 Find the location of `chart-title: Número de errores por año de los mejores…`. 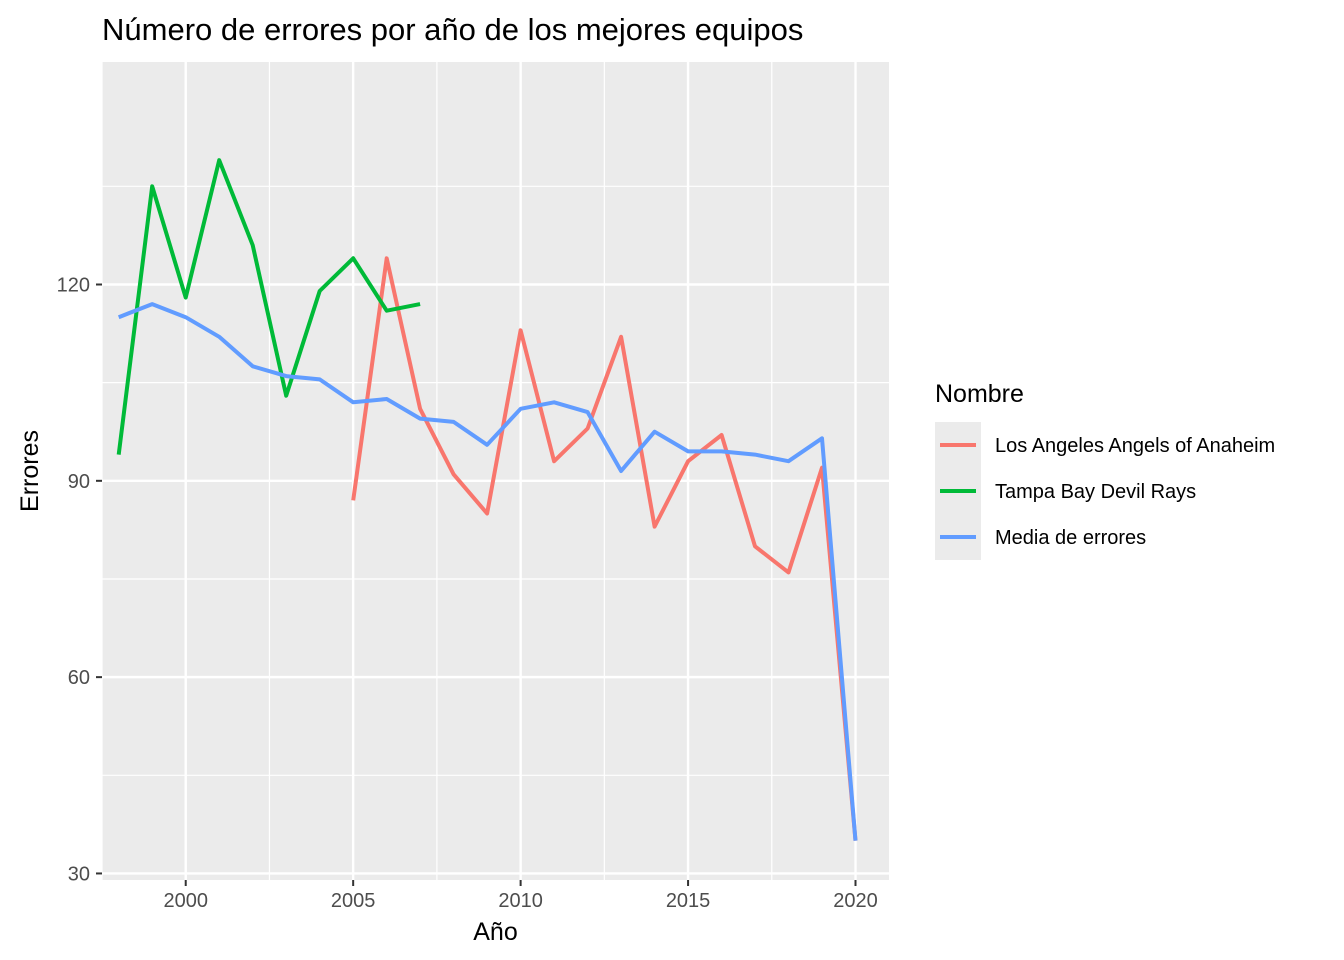

chart-title: Número de errores por año de los mejores… is located at coordinates (452, 29).